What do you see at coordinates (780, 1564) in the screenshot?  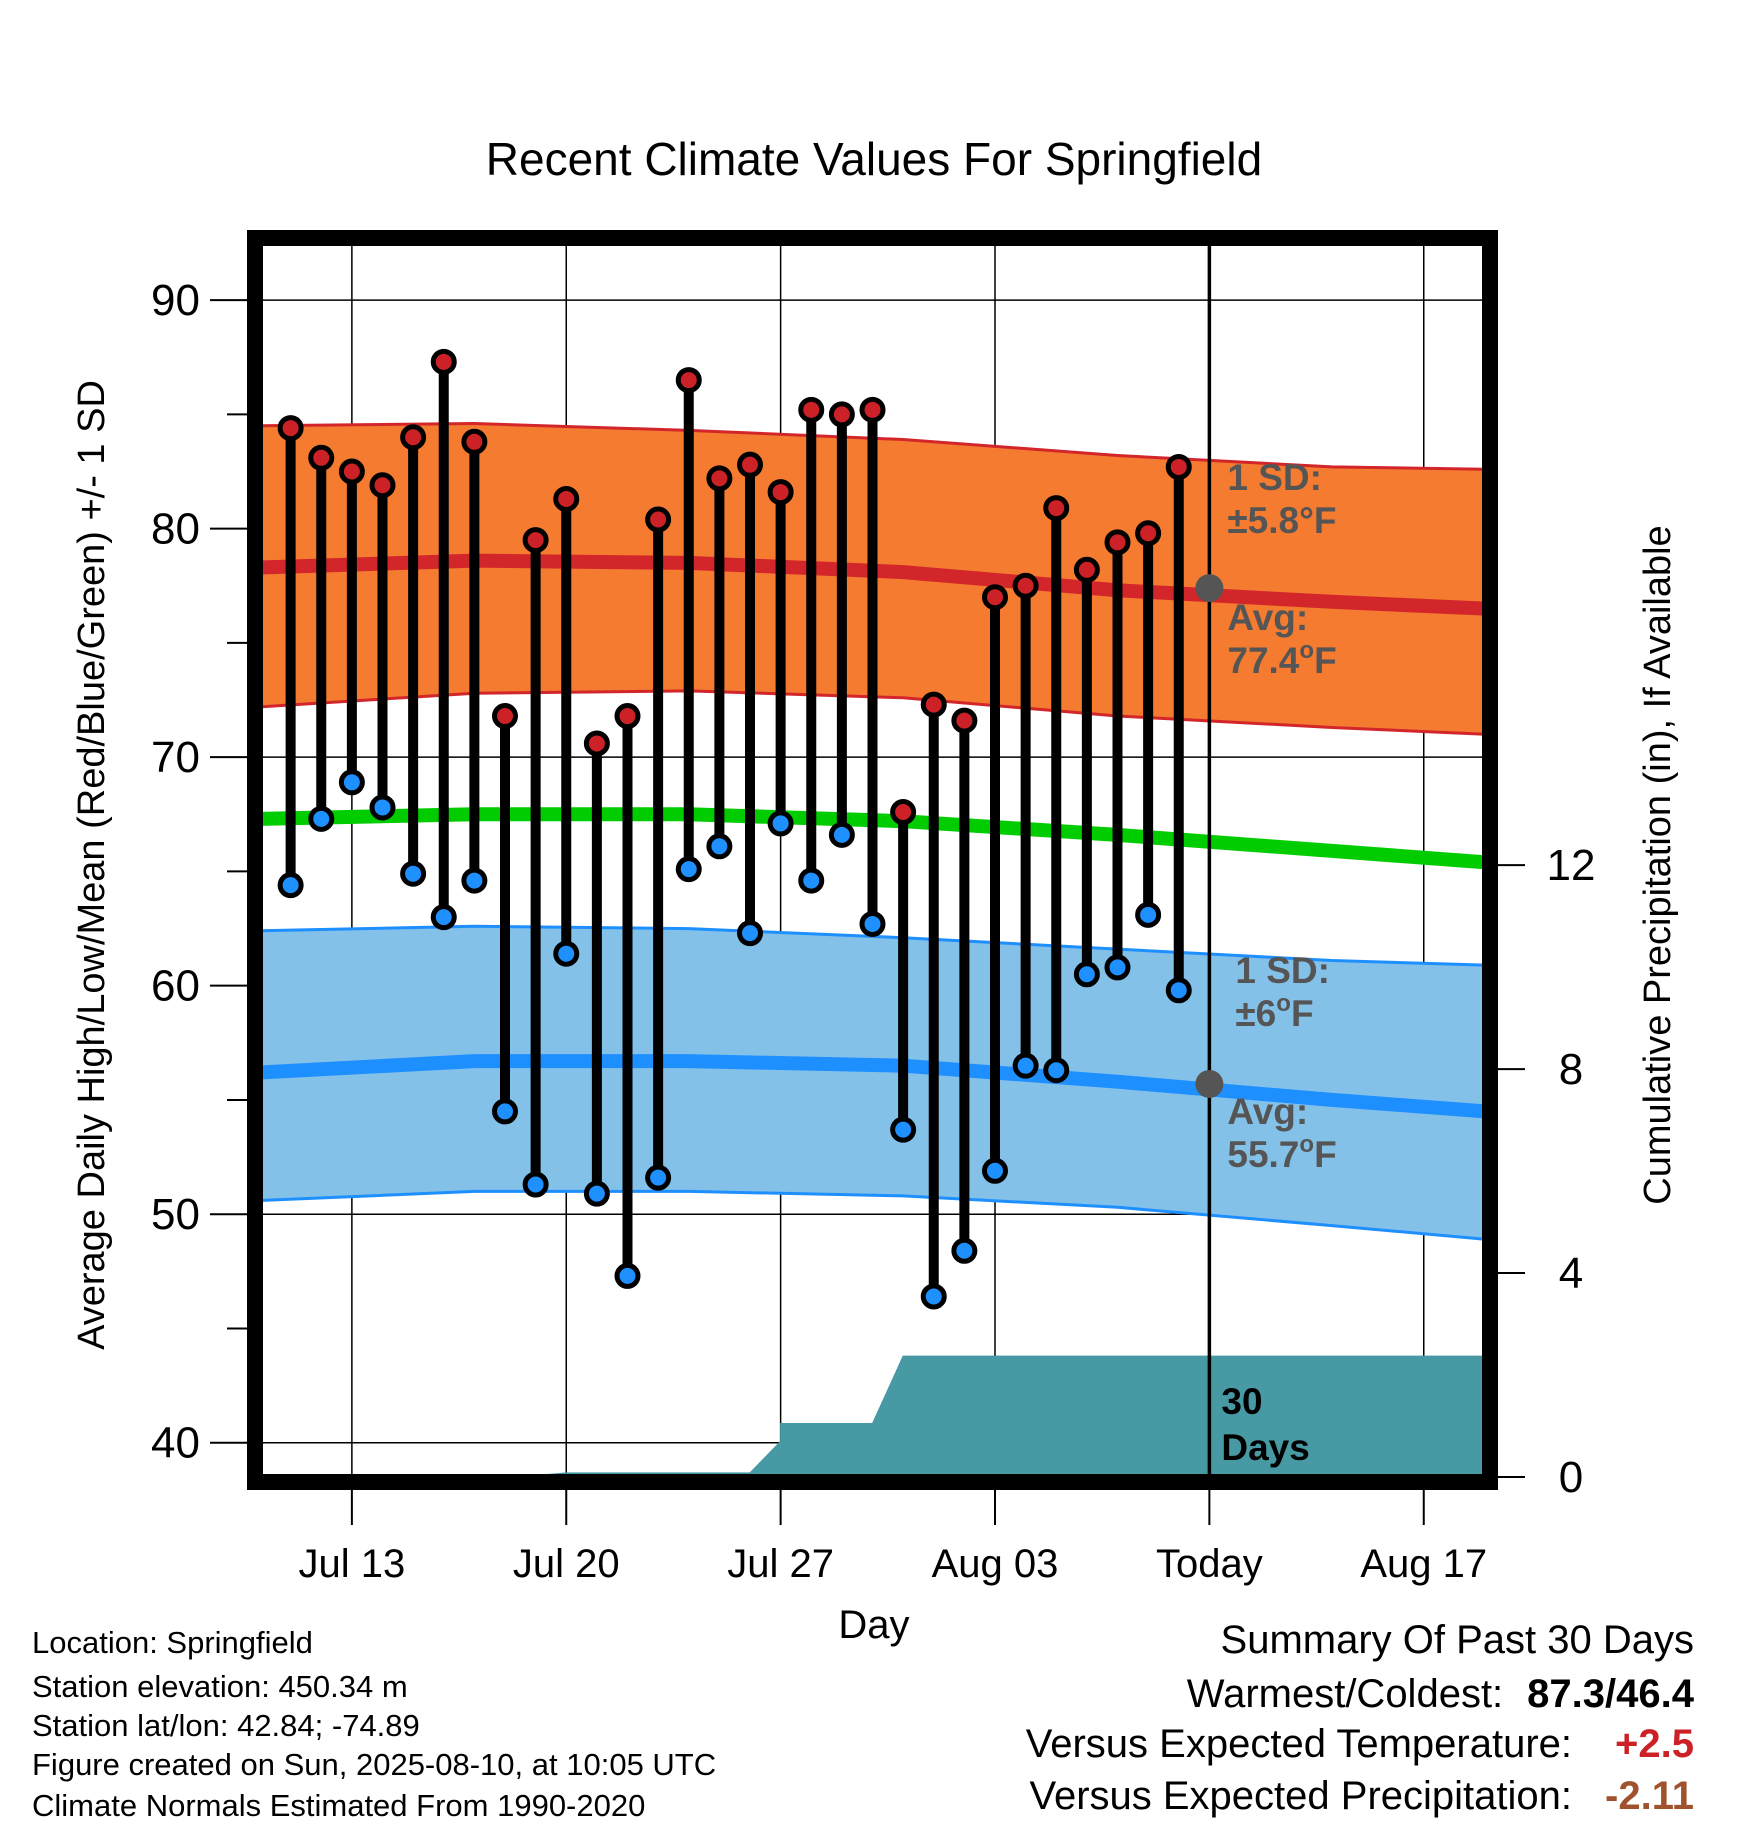 I see `x-tick-label: Jul 27` at bounding box center [780, 1564].